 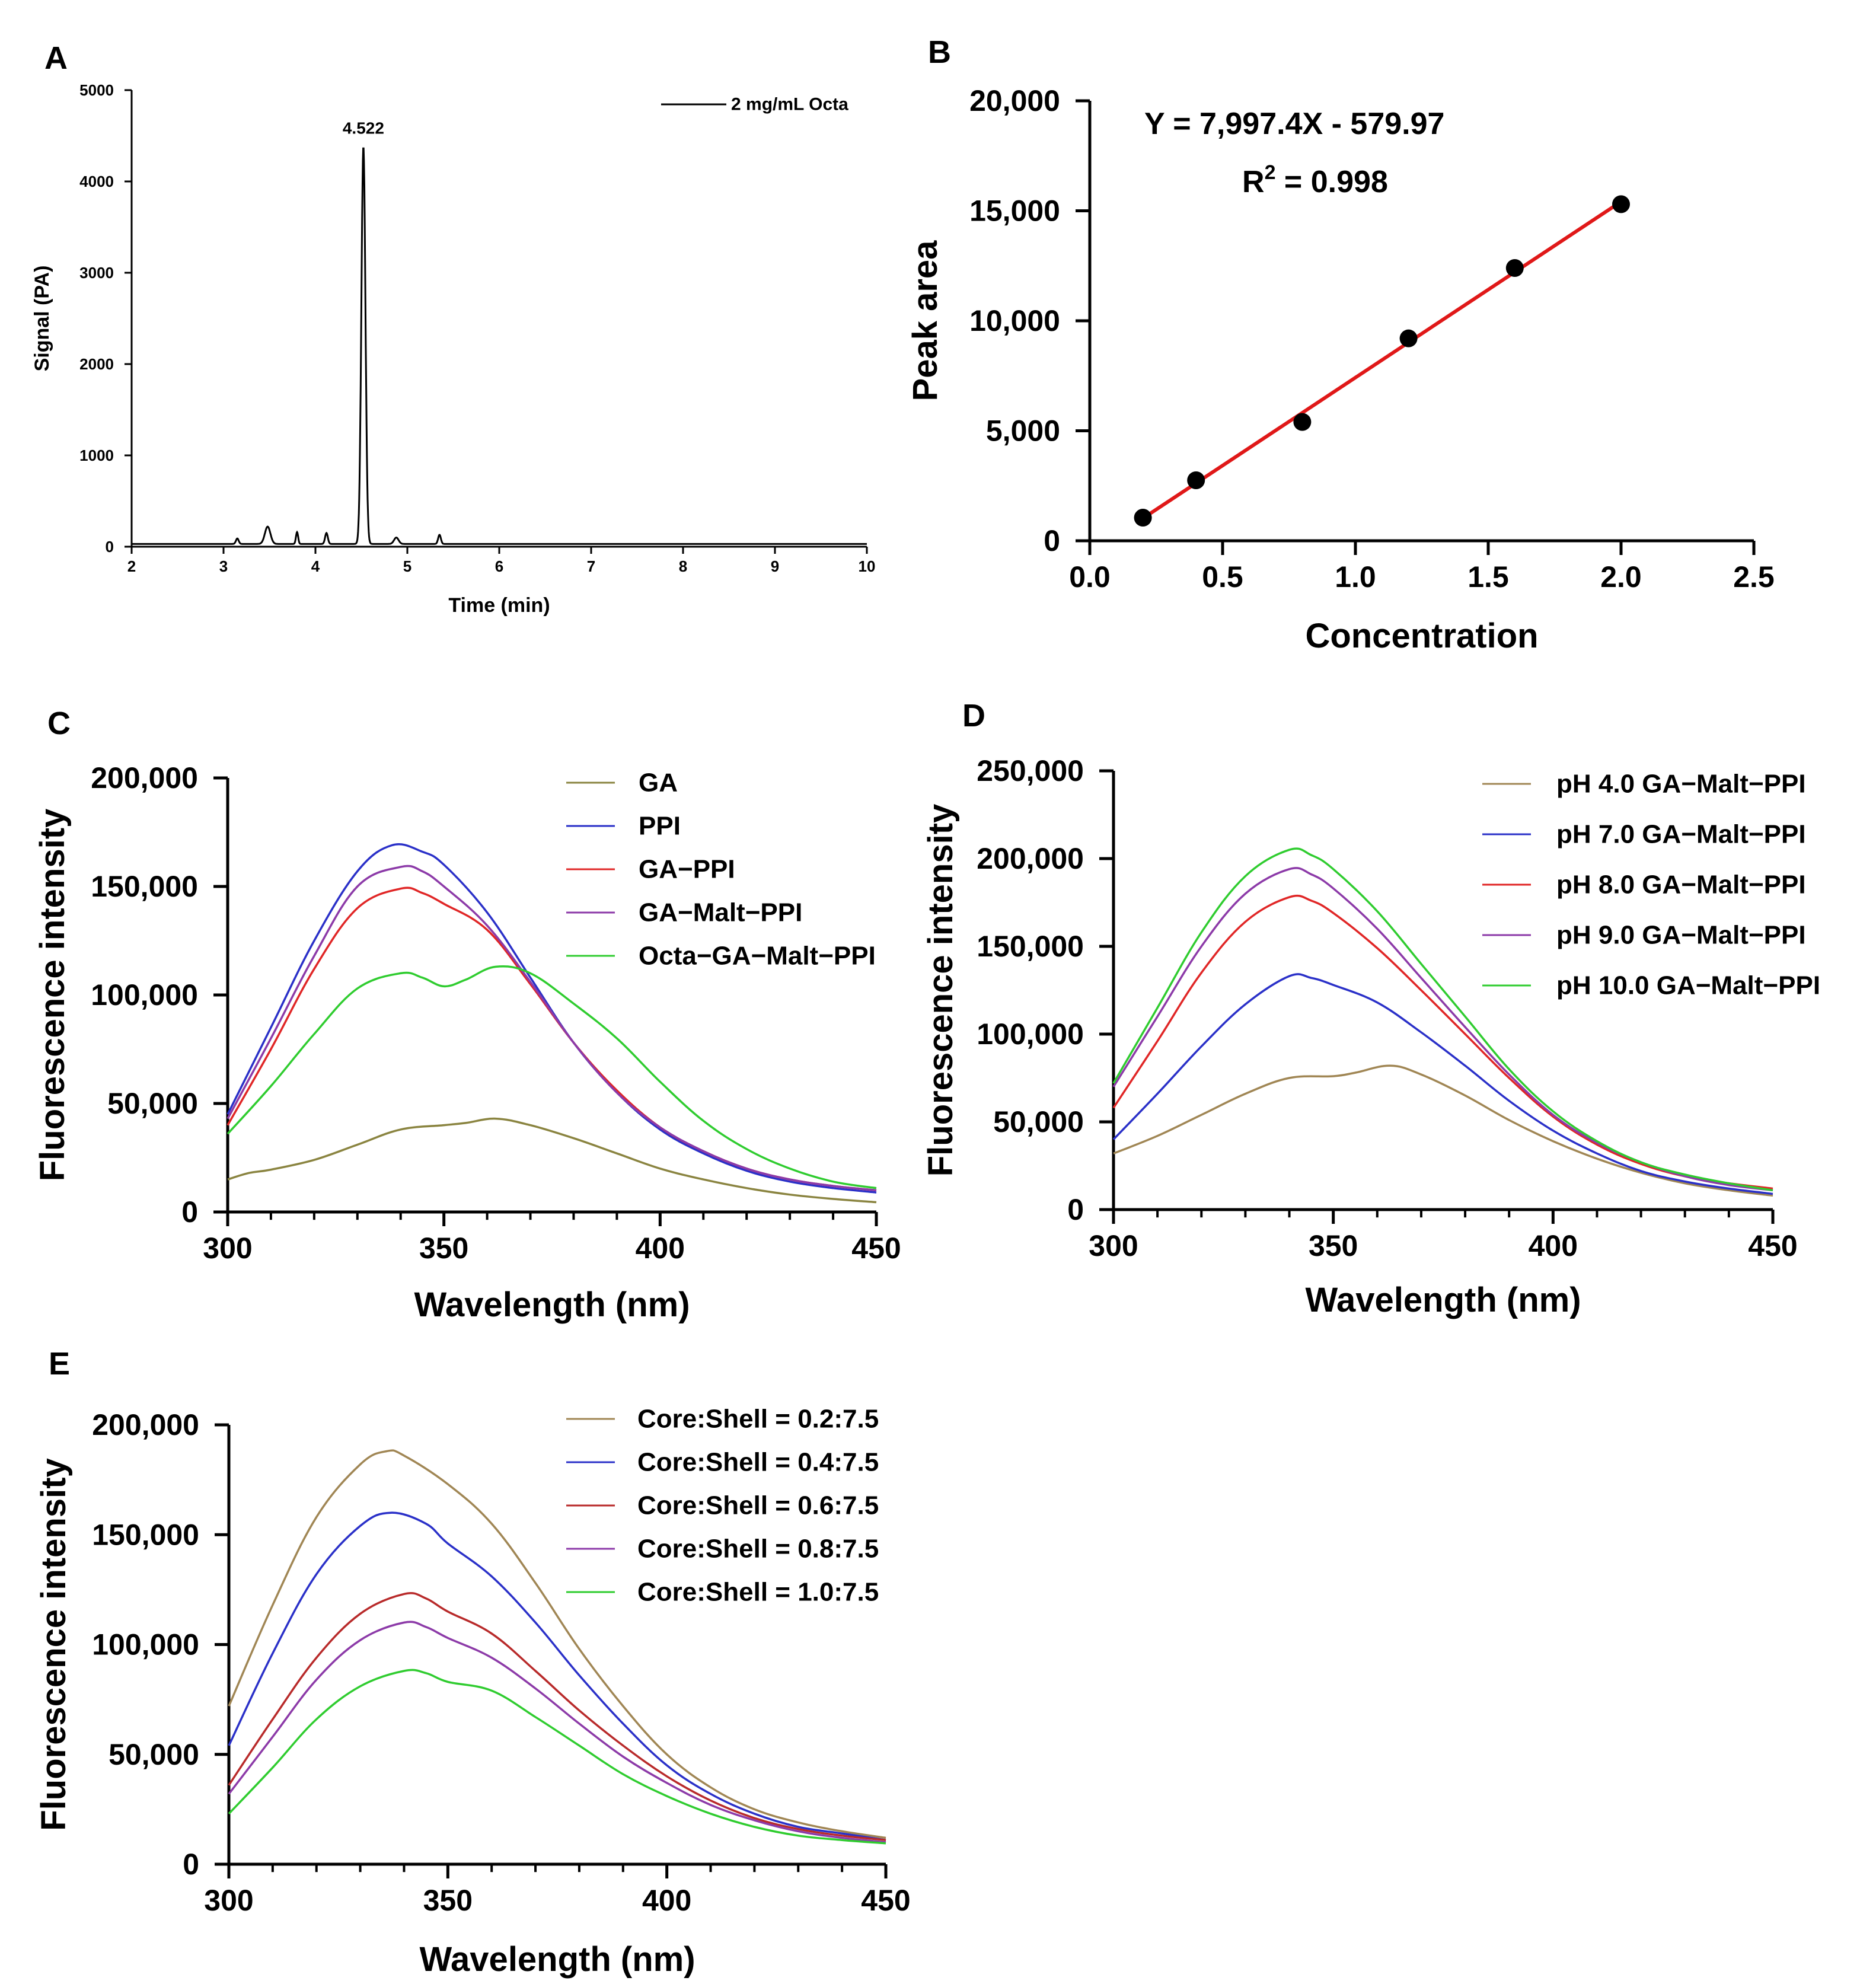 What do you see at coordinates (97, 455) in the screenshot?
I see `y-tick-label: 1000` at bounding box center [97, 455].